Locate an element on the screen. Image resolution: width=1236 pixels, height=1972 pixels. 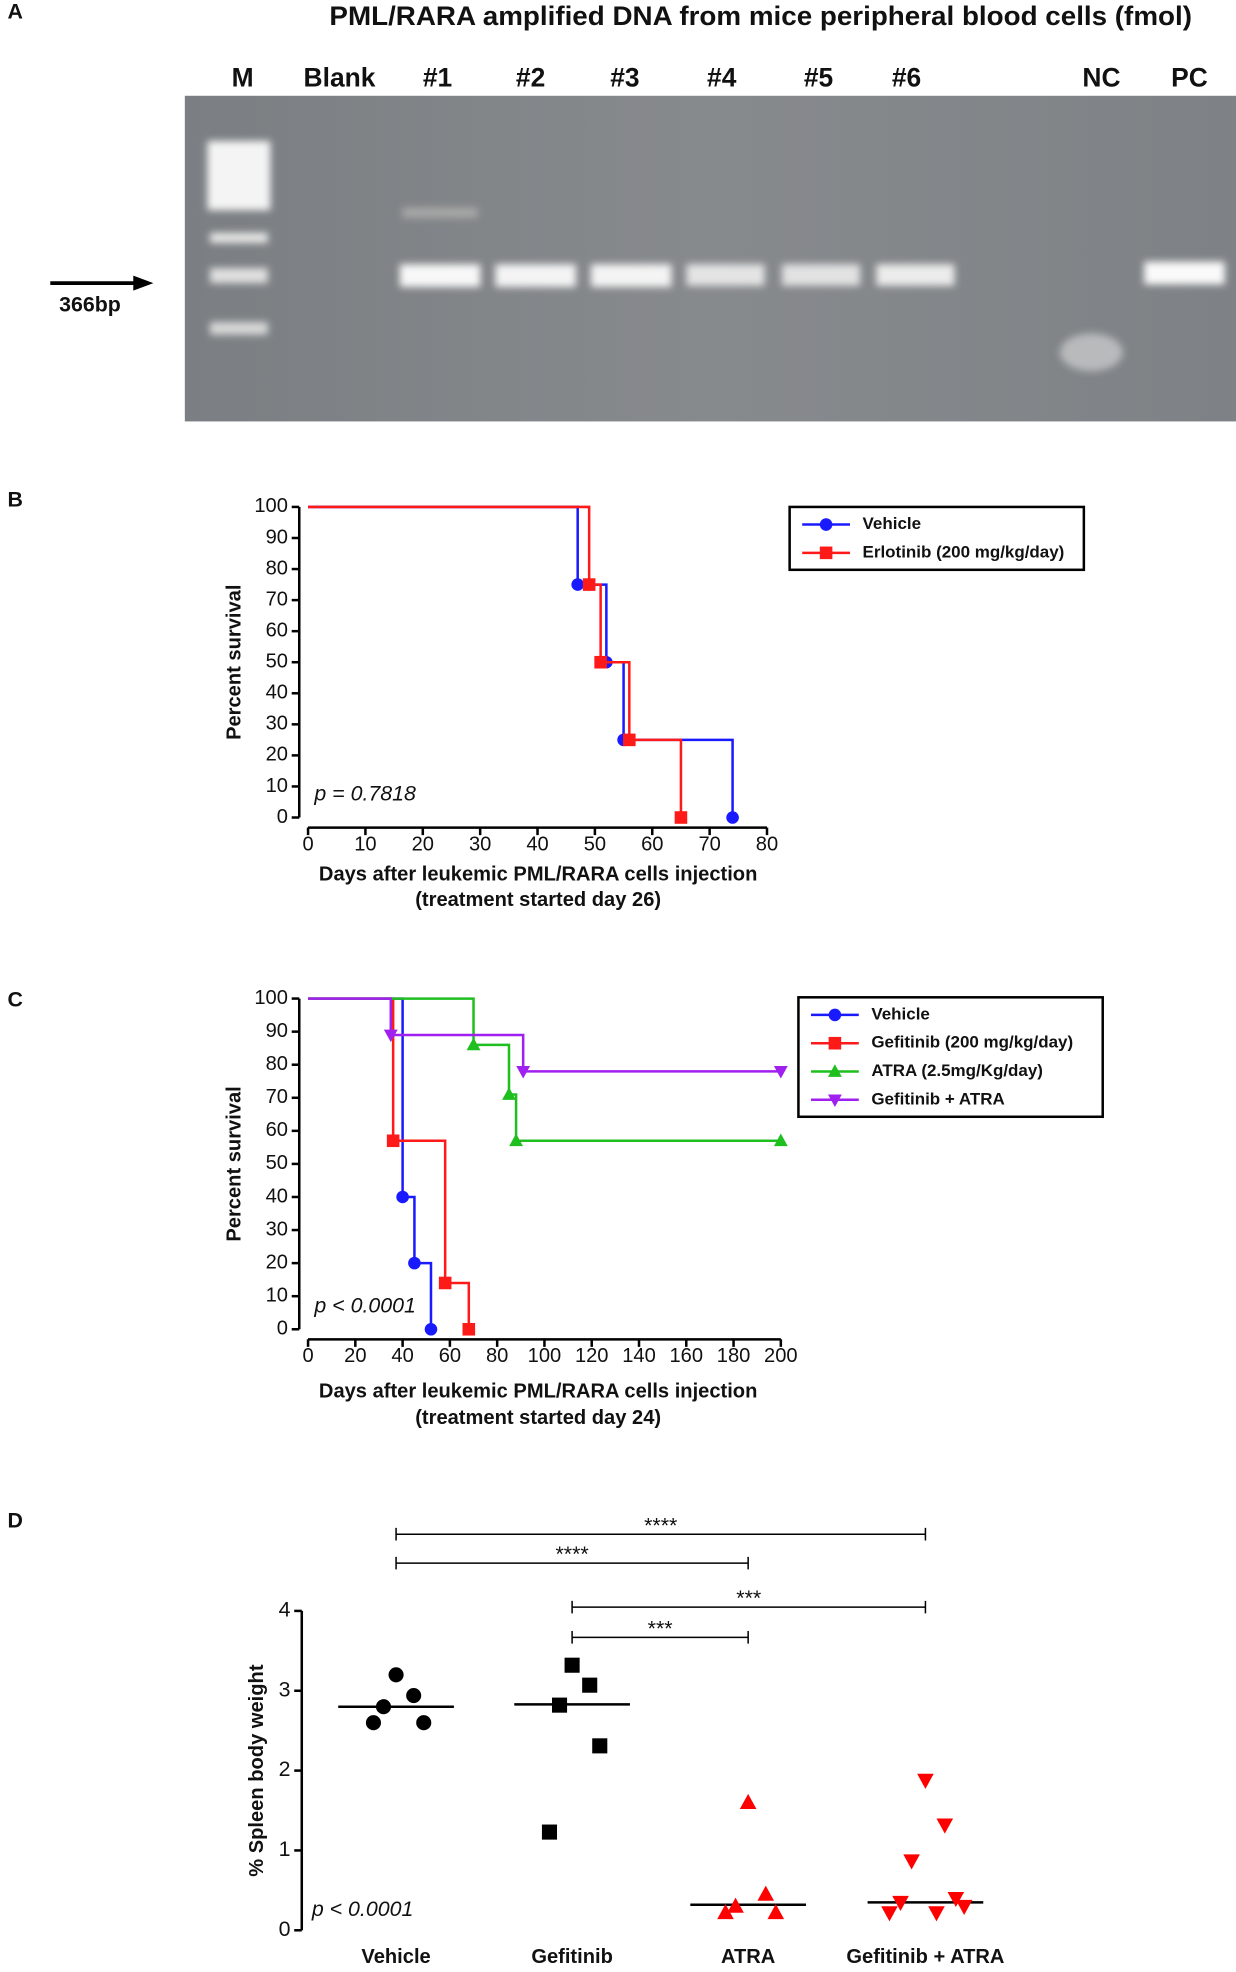
x-tick-label: 200 is located at coordinates (781, 1356).